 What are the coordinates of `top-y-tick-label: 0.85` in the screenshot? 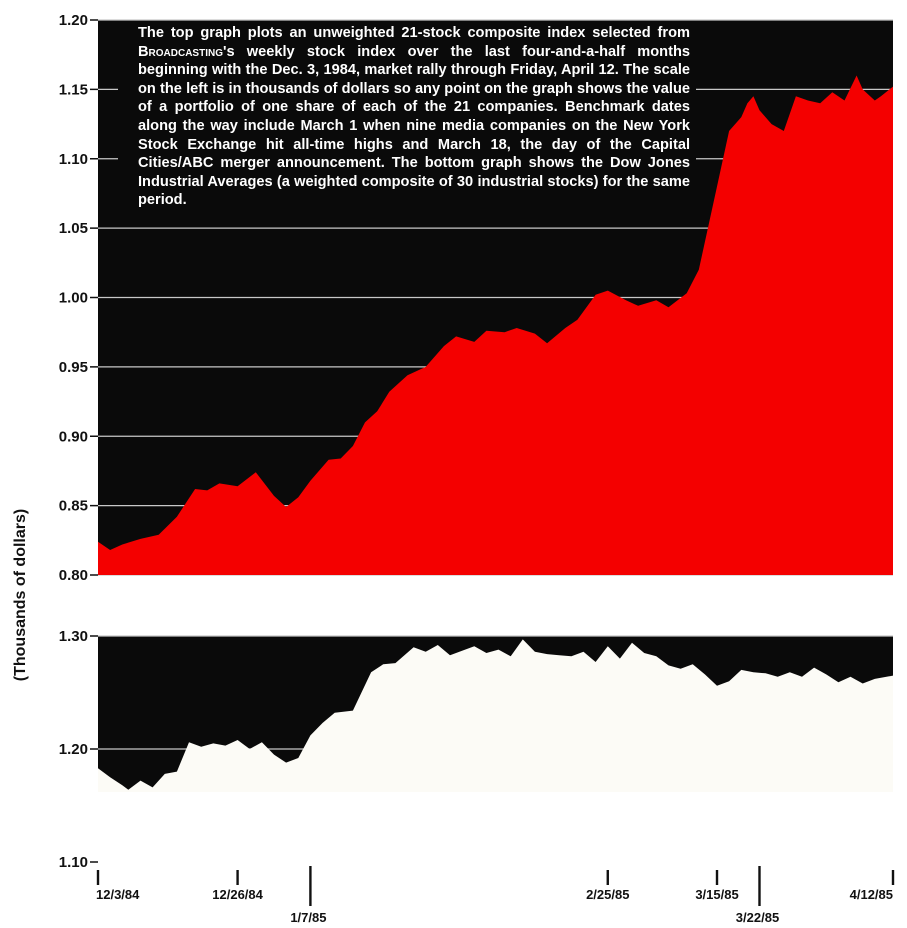 It's located at (73, 506).